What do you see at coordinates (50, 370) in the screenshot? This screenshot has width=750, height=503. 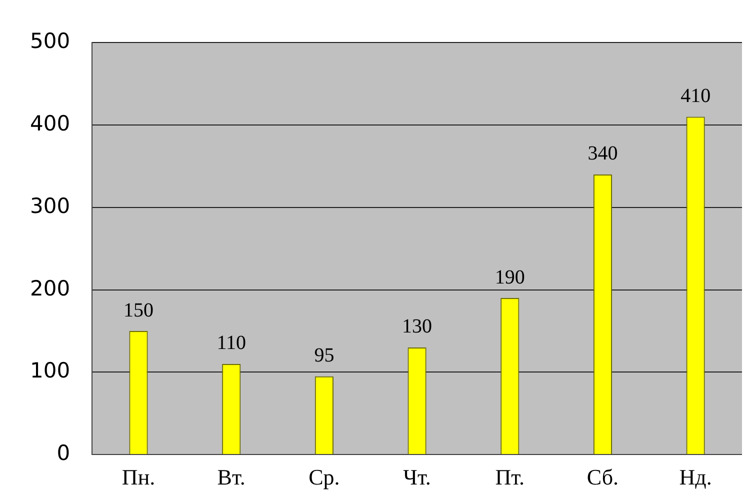 I see `y-tick-label: 100` at bounding box center [50, 370].